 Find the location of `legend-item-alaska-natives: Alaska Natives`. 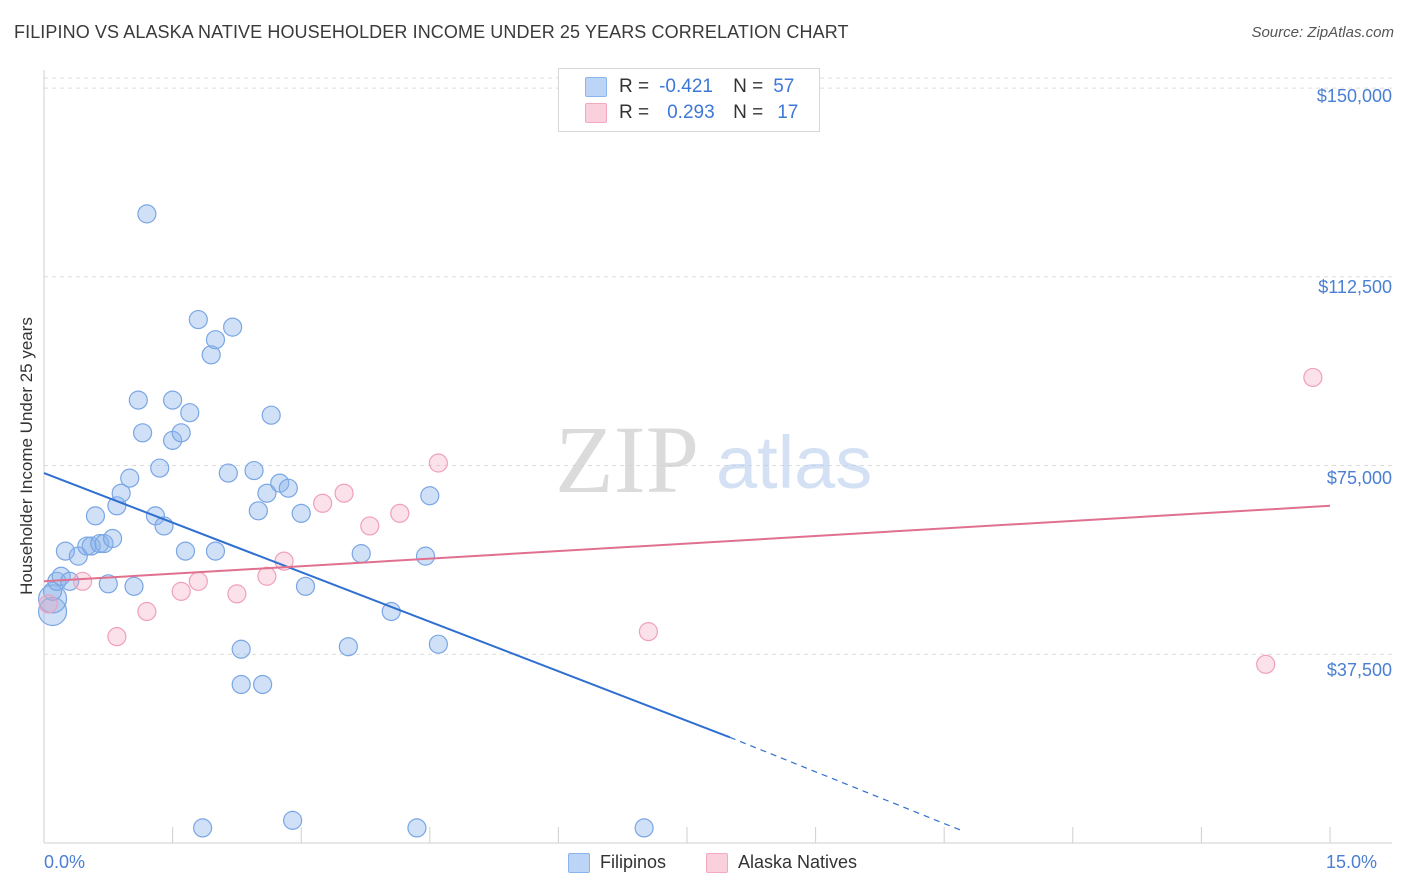

legend-item-alaska-natives: Alaska Natives is located at coordinates (781, 862).